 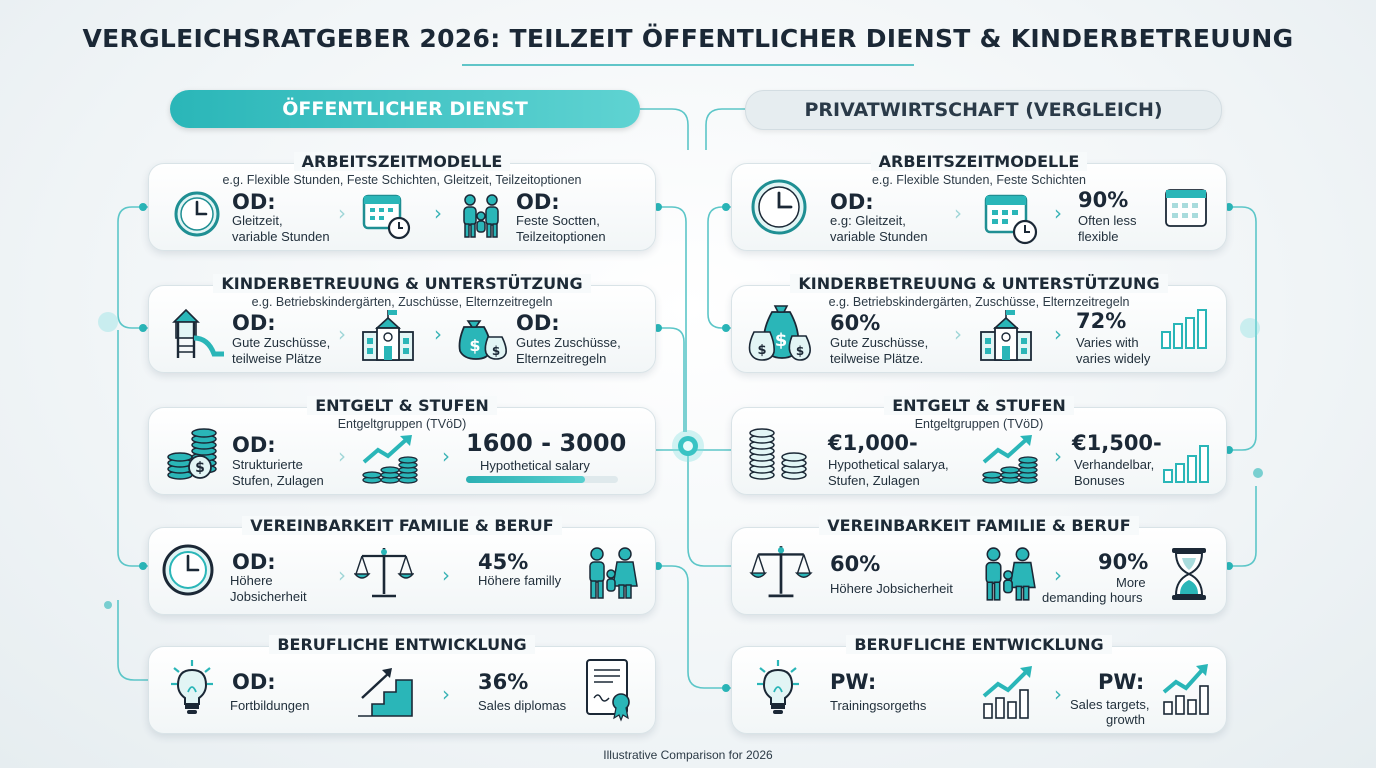 I want to click on value-note-1: Sales targets,, so click(x=1110, y=704).